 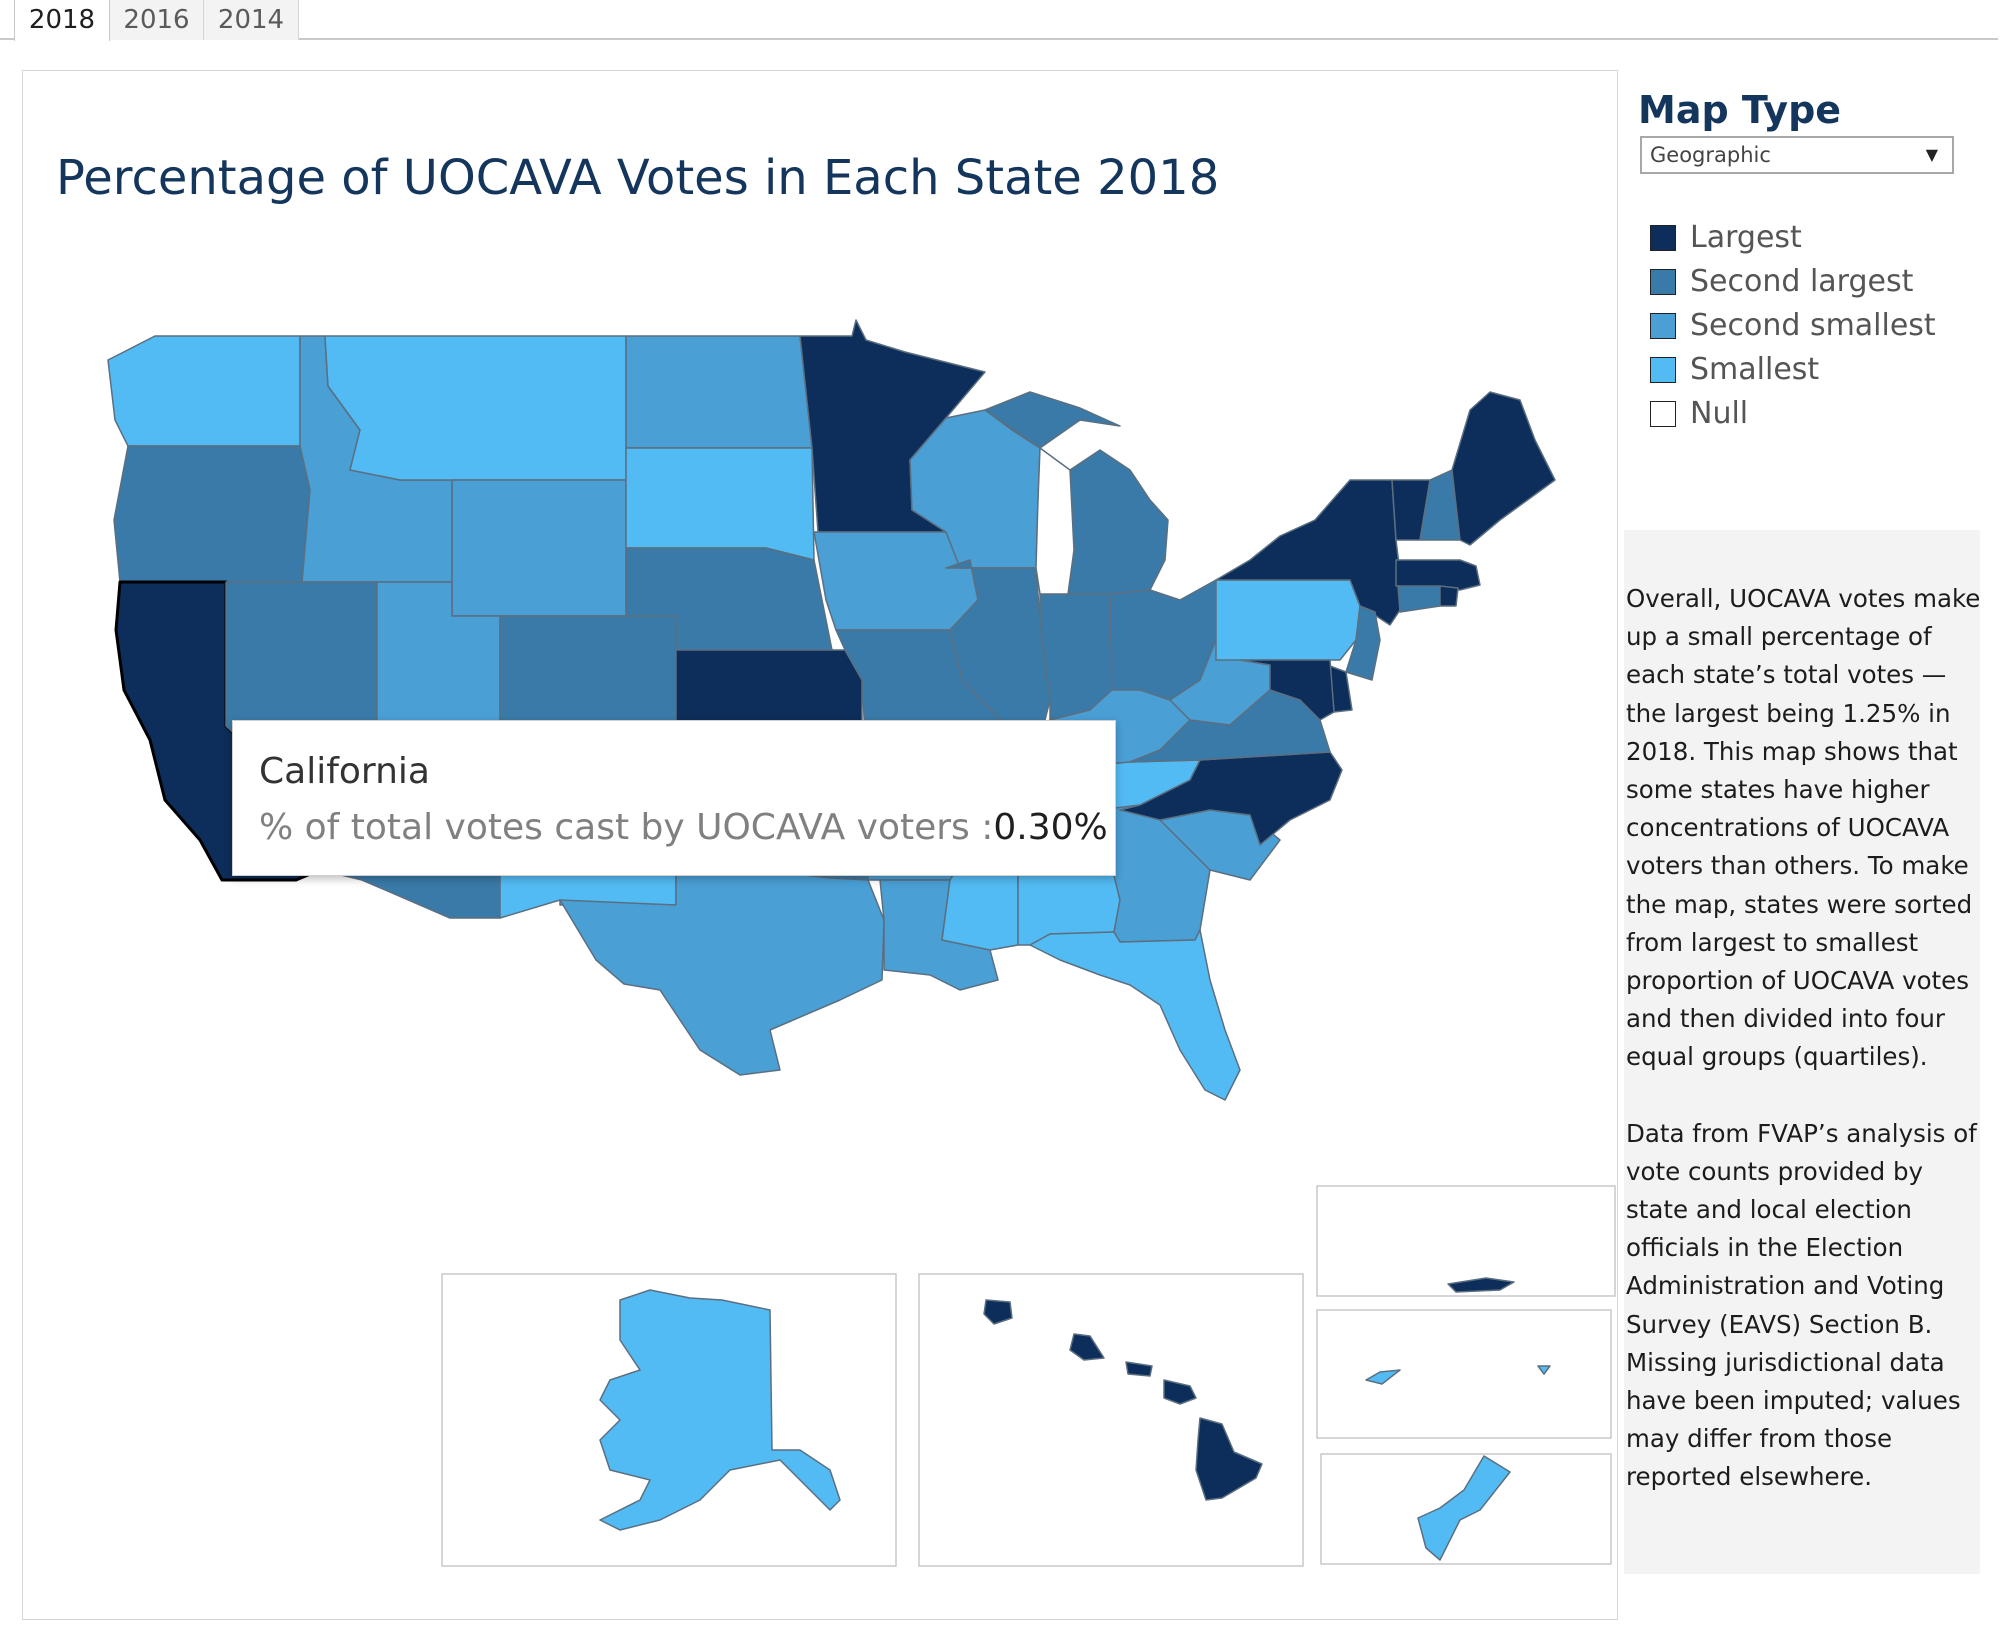 What do you see at coordinates (1746, 237) in the screenshot?
I see `legend-label: Largest` at bounding box center [1746, 237].